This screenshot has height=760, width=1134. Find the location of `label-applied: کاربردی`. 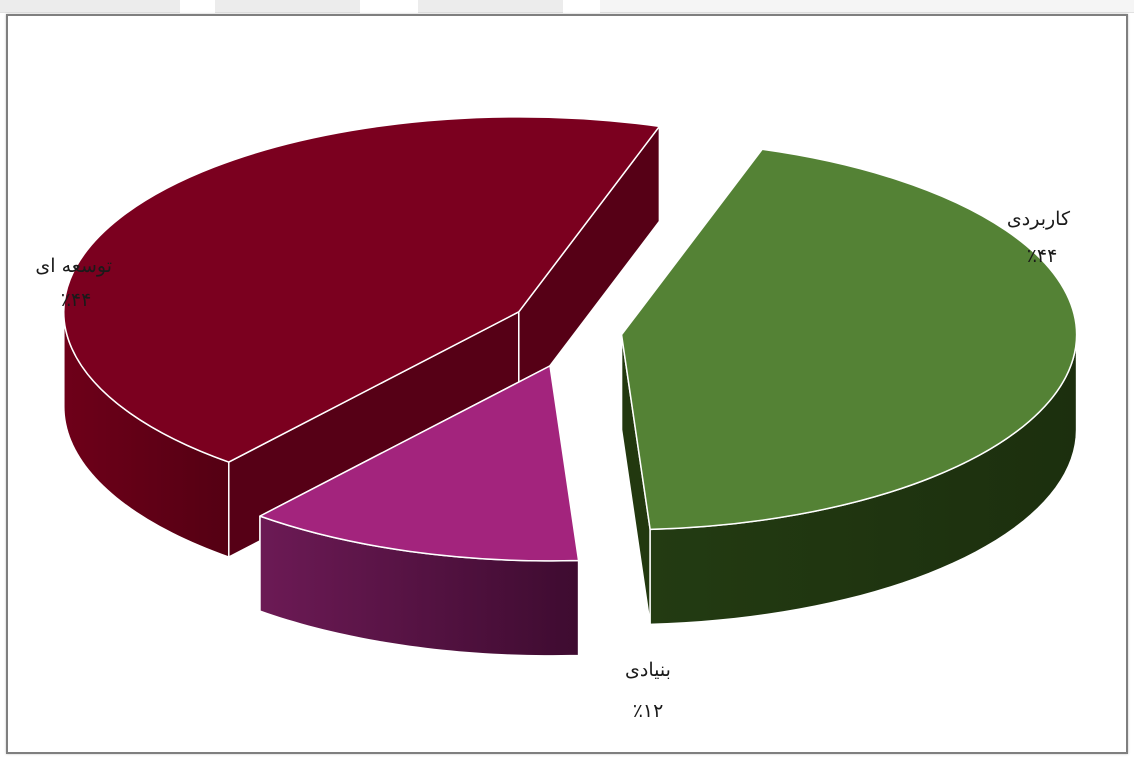

label-applied: کاربردی is located at coordinates (1039, 219).